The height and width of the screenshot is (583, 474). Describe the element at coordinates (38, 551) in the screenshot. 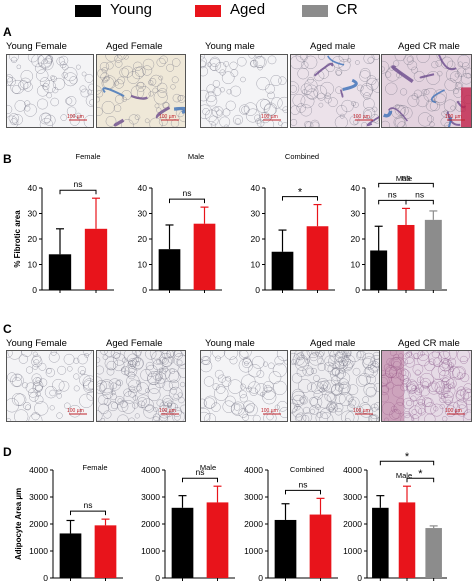

I see `y-tick-label: 1000` at that location.